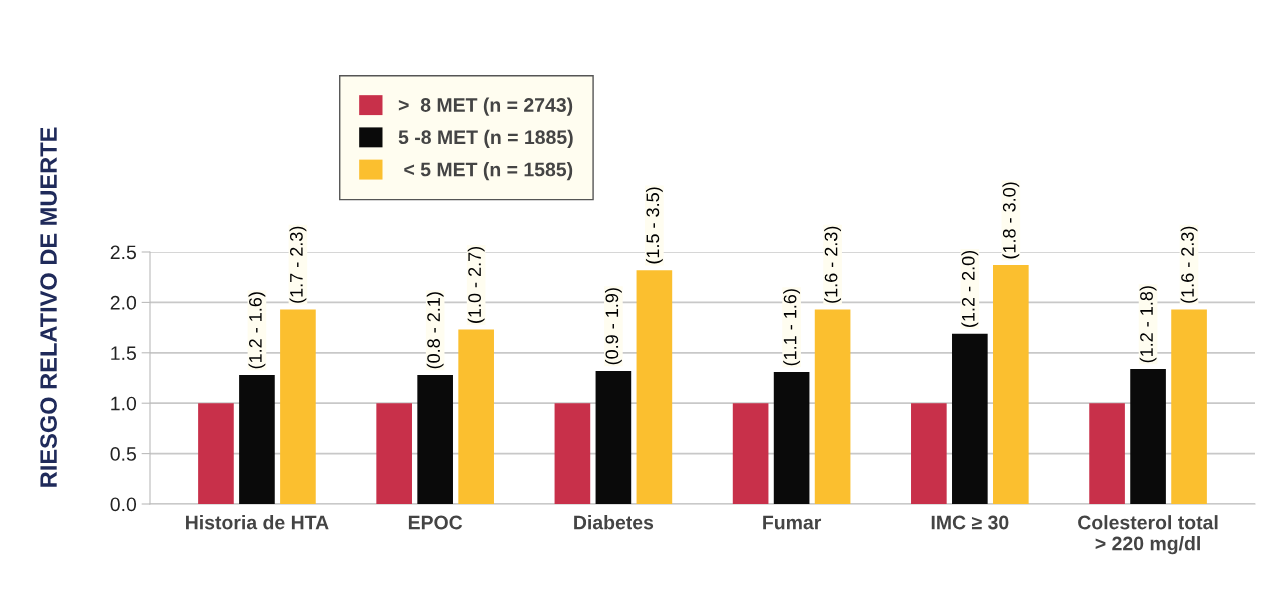 This screenshot has width=1282, height=602. I want to click on y-tick-label: 1.0, so click(124, 403).